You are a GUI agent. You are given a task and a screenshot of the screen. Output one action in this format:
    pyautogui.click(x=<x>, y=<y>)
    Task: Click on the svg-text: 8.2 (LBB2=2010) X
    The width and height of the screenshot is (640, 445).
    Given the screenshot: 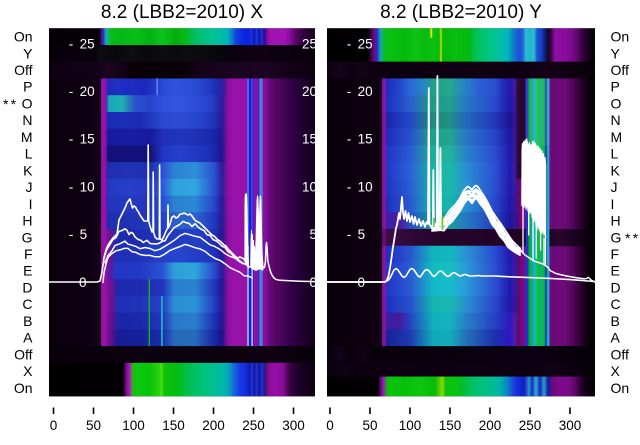 What is the action you would take?
    pyautogui.click(x=182, y=12)
    